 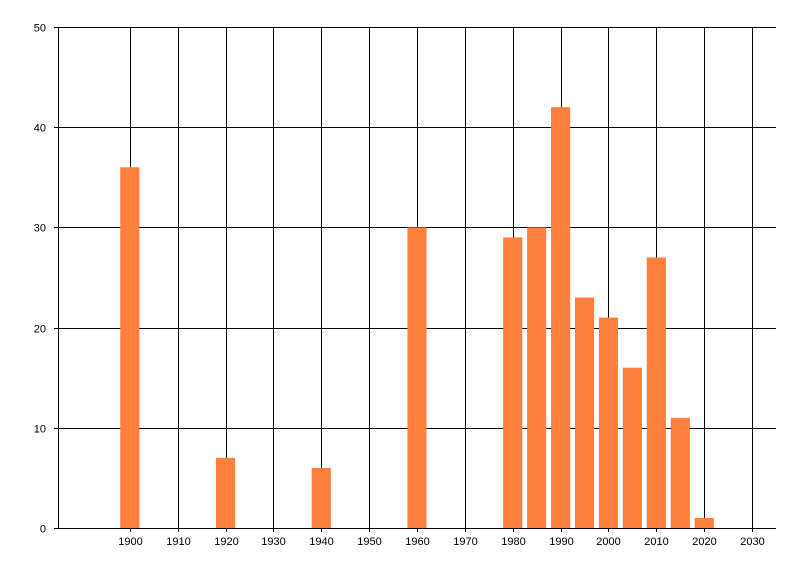 What do you see at coordinates (656, 542) in the screenshot?
I see `x-tick-label-2010: 2010` at bounding box center [656, 542].